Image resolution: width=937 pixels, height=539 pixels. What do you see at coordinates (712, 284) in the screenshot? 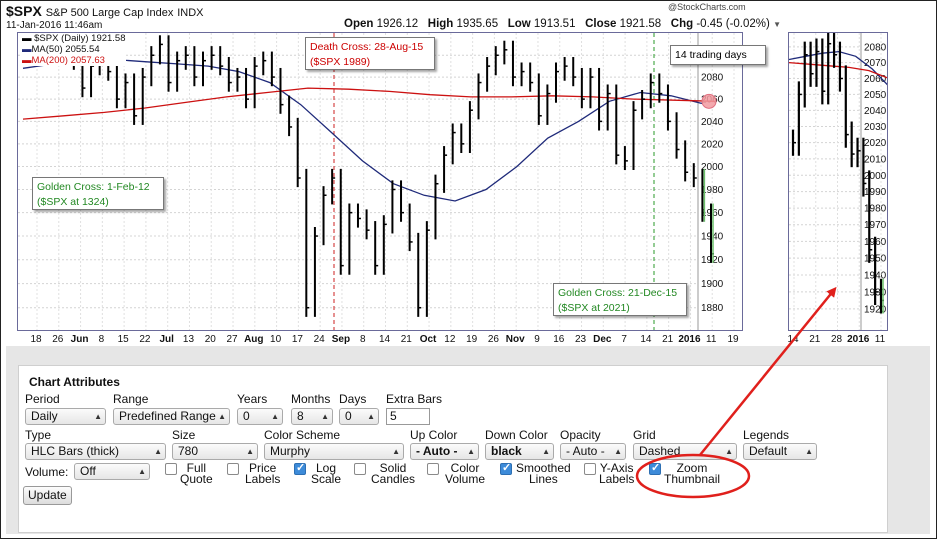
I see `y-tick-label: 1900` at bounding box center [712, 284].